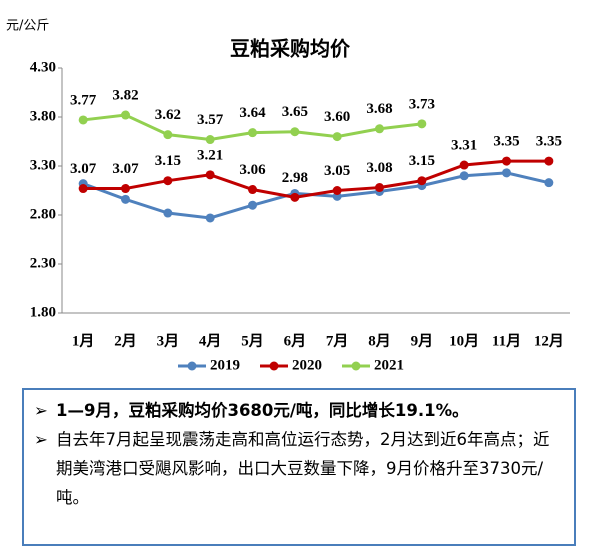  What do you see at coordinates (262, 410) in the screenshot?
I see `note-text: 1—9月，豆粕采购均价3680元/吨，同比增长19.1%。` at bounding box center [262, 410].